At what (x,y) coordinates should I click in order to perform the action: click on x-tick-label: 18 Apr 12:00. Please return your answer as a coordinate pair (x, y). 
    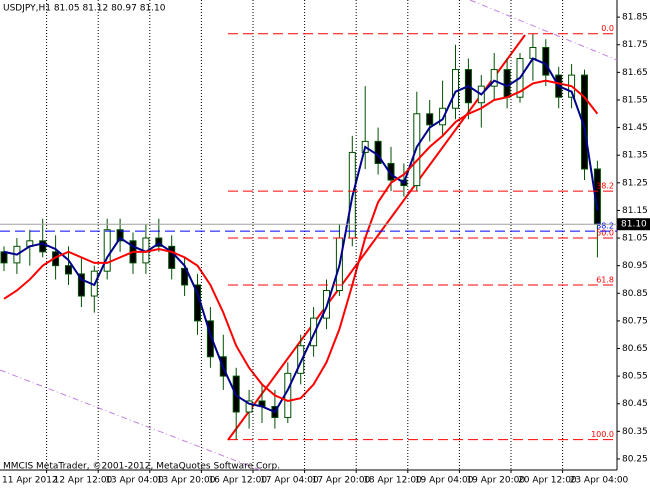
    Looking at the image, I should click on (392, 481).